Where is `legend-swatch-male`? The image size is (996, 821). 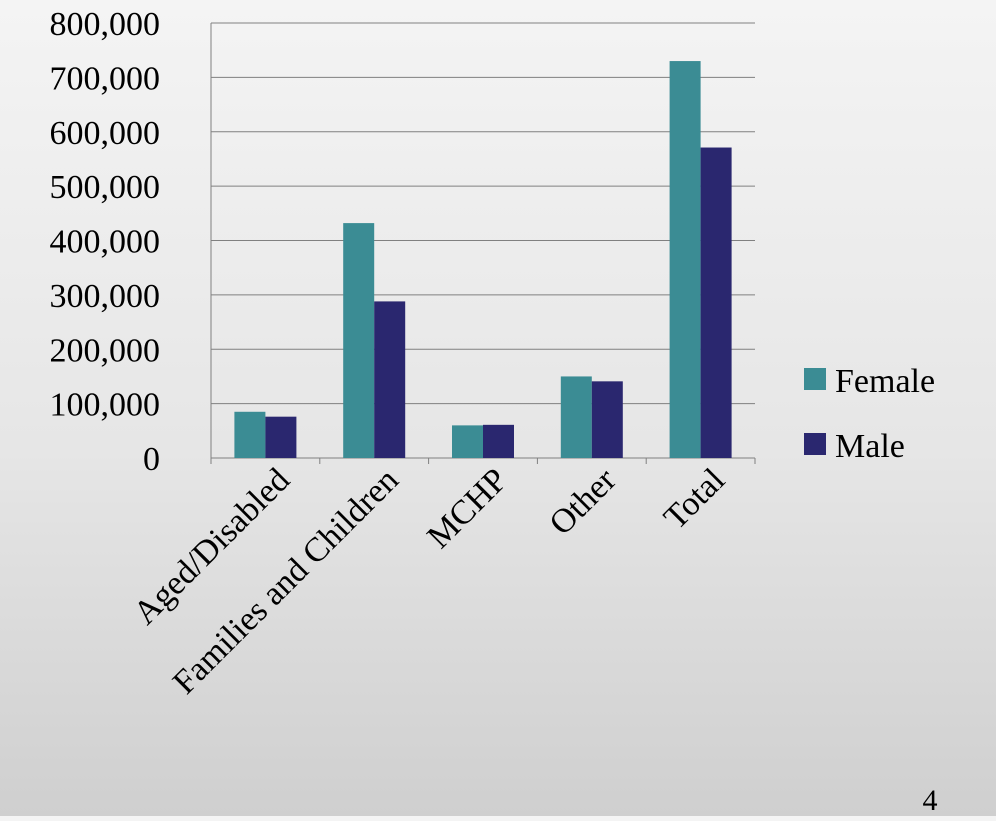
legend-swatch-male is located at coordinates (815, 444).